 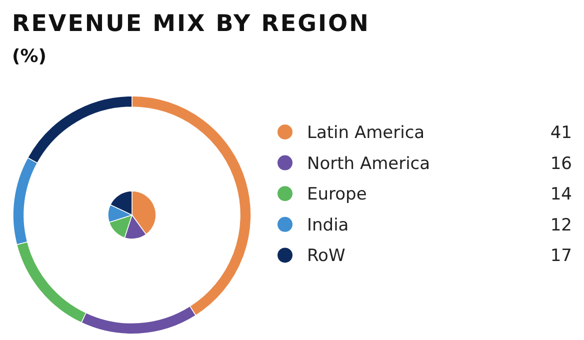 What do you see at coordinates (561, 164) in the screenshot?
I see `data-label: 16` at bounding box center [561, 164].